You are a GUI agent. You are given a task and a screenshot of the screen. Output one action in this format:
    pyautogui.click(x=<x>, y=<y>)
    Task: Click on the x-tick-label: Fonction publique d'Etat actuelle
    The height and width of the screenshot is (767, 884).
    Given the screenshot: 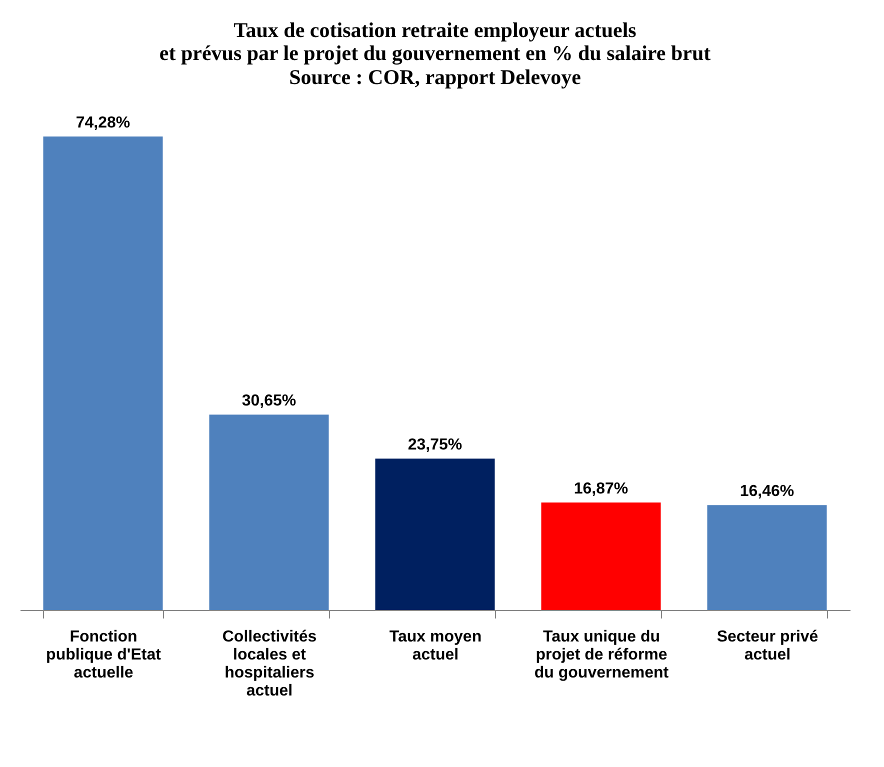 What is the action you would take?
    pyautogui.click(x=104, y=655)
    